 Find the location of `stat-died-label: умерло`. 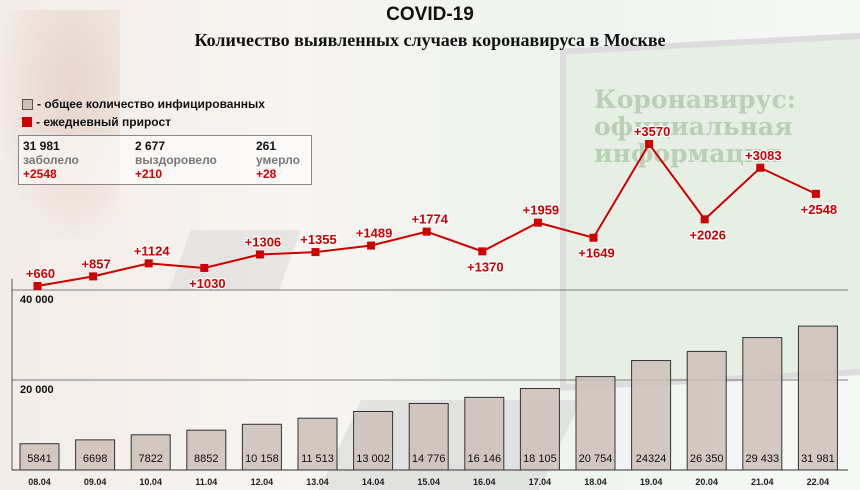

stat-died-label: умерло is located at coordinates (278, 160).